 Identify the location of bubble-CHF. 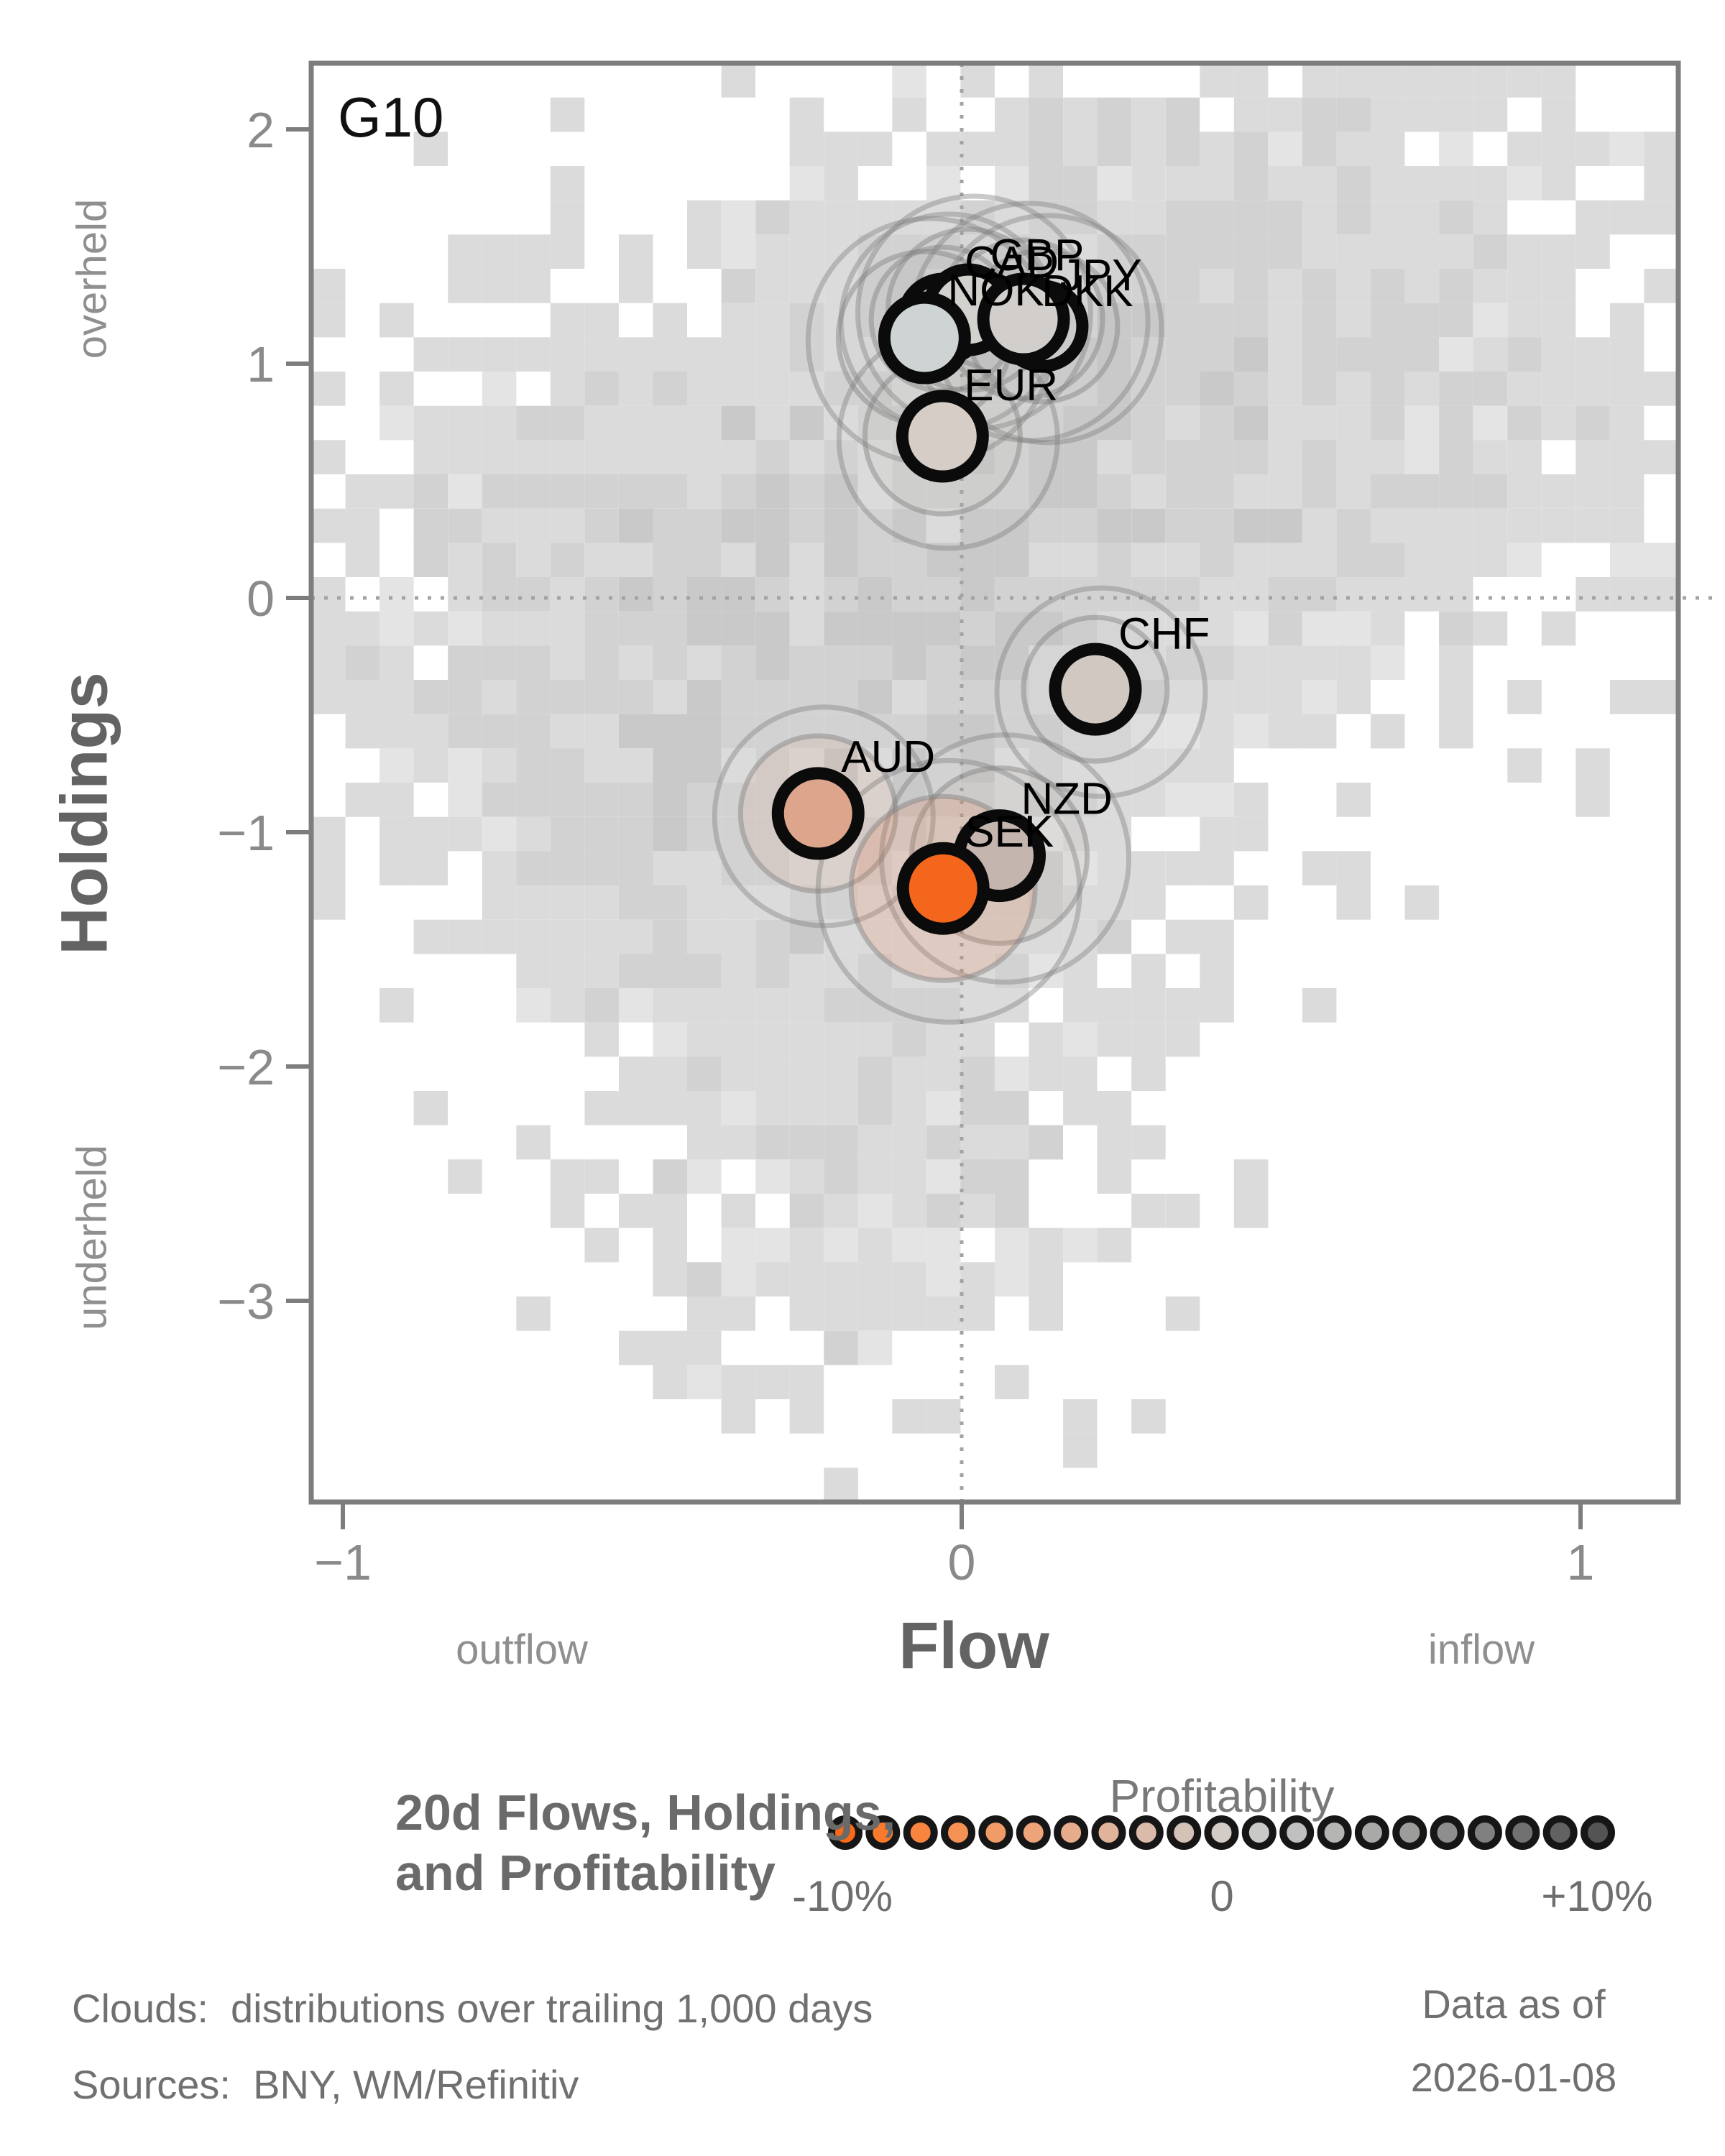
(1095, 689).